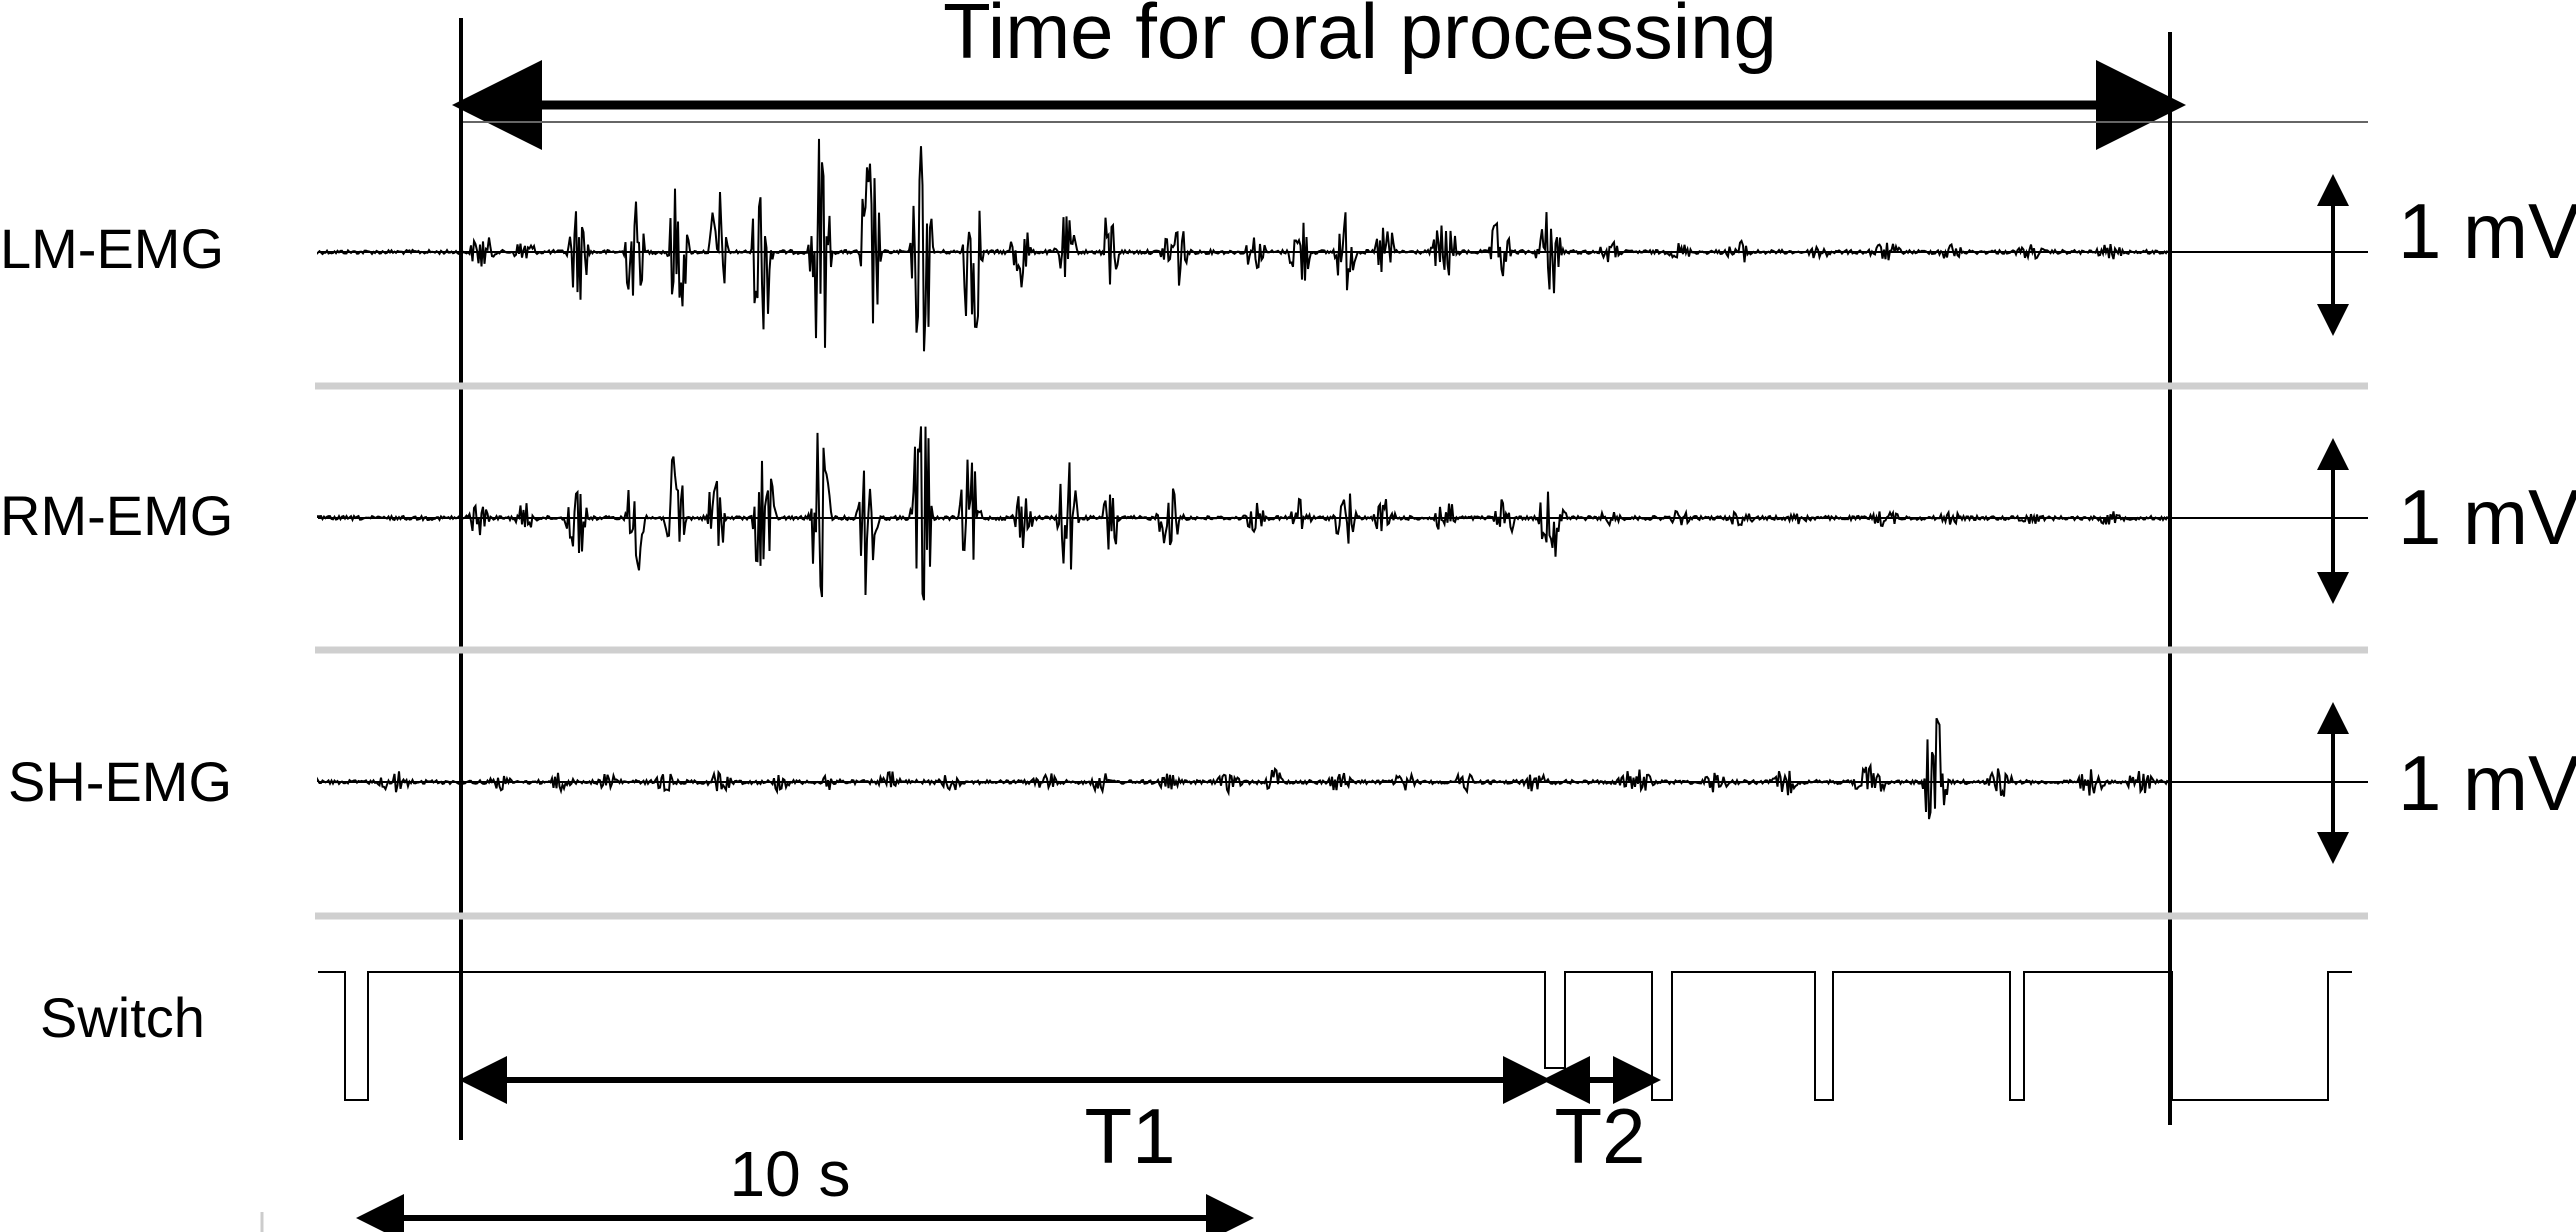  I want to click on lm-emg-trace, so click(1243, 245).